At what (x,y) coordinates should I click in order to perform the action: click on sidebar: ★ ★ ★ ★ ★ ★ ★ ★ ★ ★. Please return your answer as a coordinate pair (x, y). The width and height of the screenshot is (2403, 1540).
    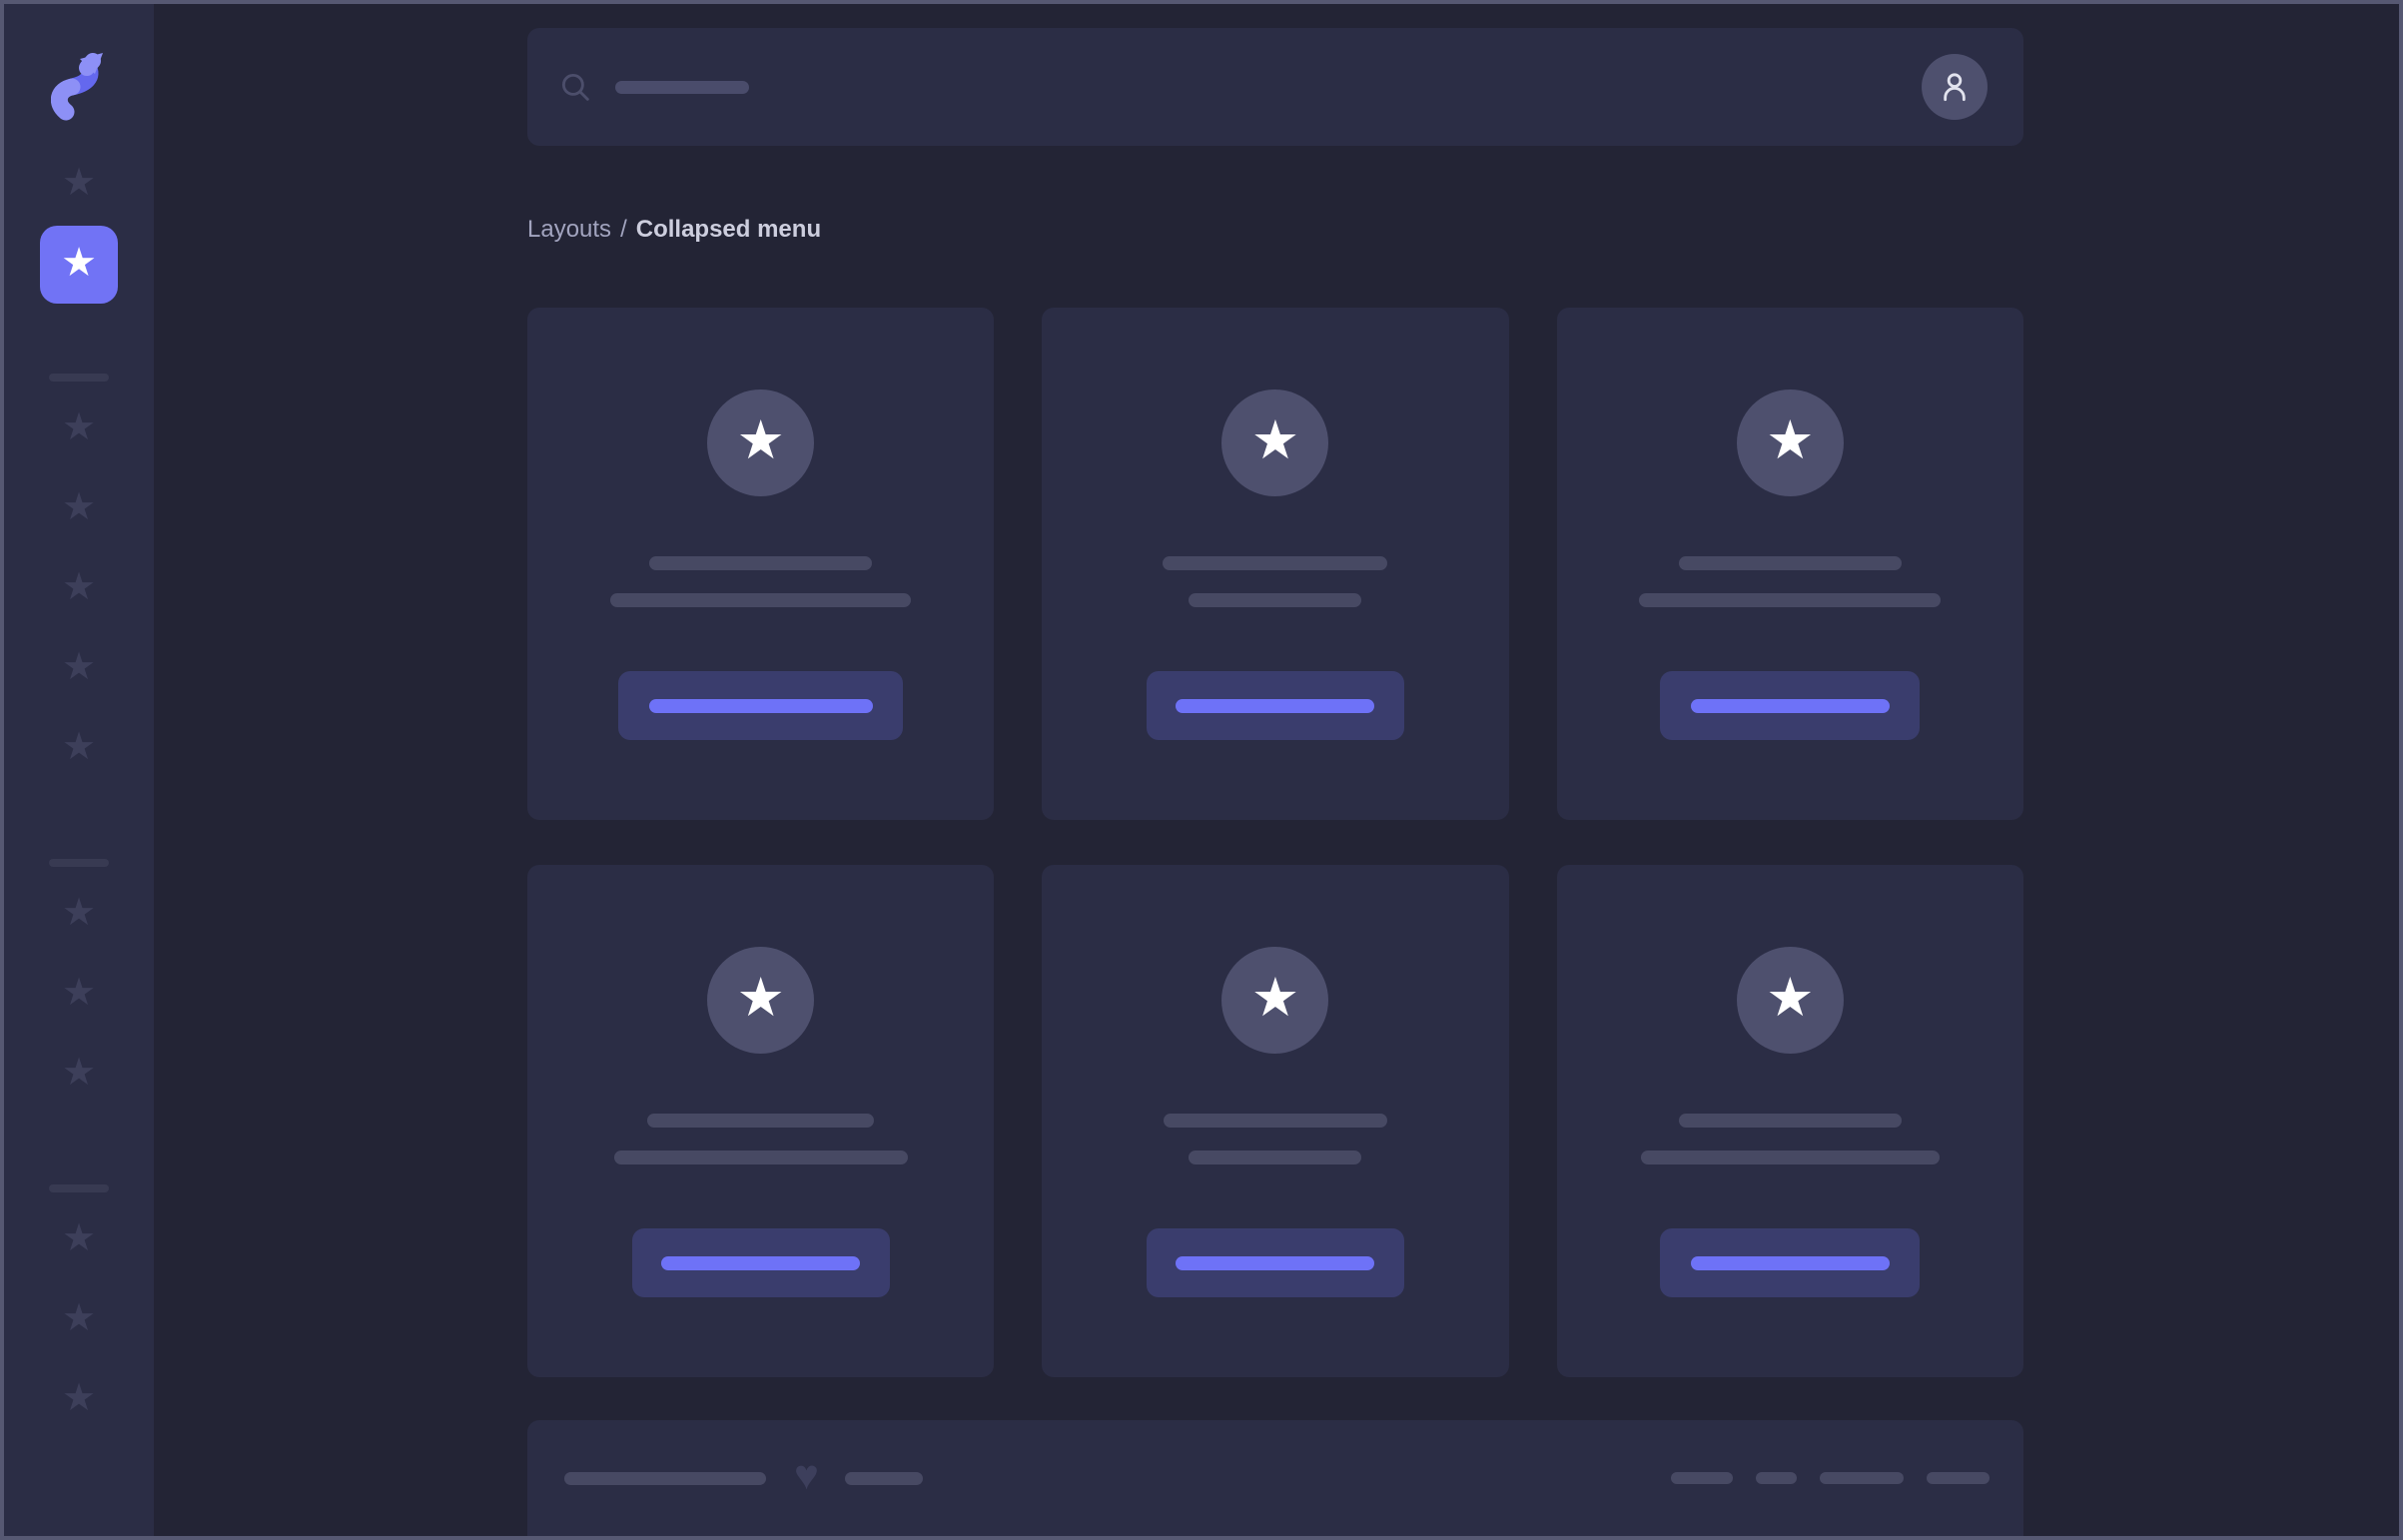
    Looking at the image, I should click on (79, 770).